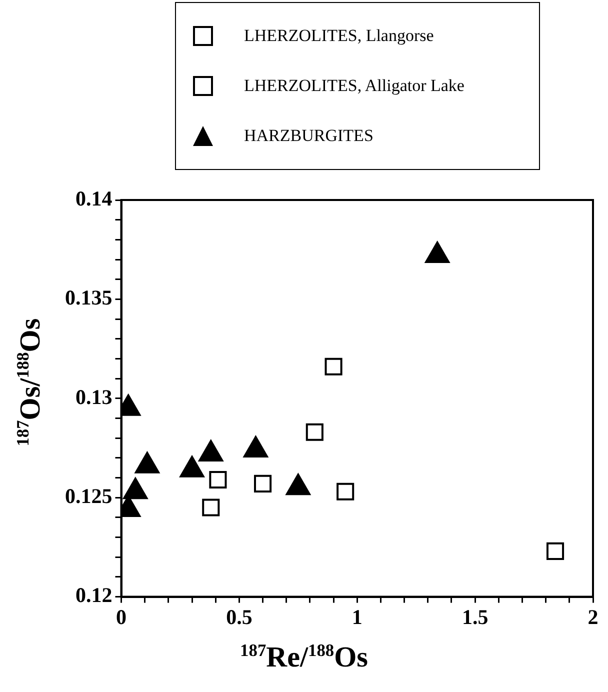  What do you see at coordinates (475, 616) in the screenshot?
I see `x-tick-label: 1.5` at bounding box center [475, 616].